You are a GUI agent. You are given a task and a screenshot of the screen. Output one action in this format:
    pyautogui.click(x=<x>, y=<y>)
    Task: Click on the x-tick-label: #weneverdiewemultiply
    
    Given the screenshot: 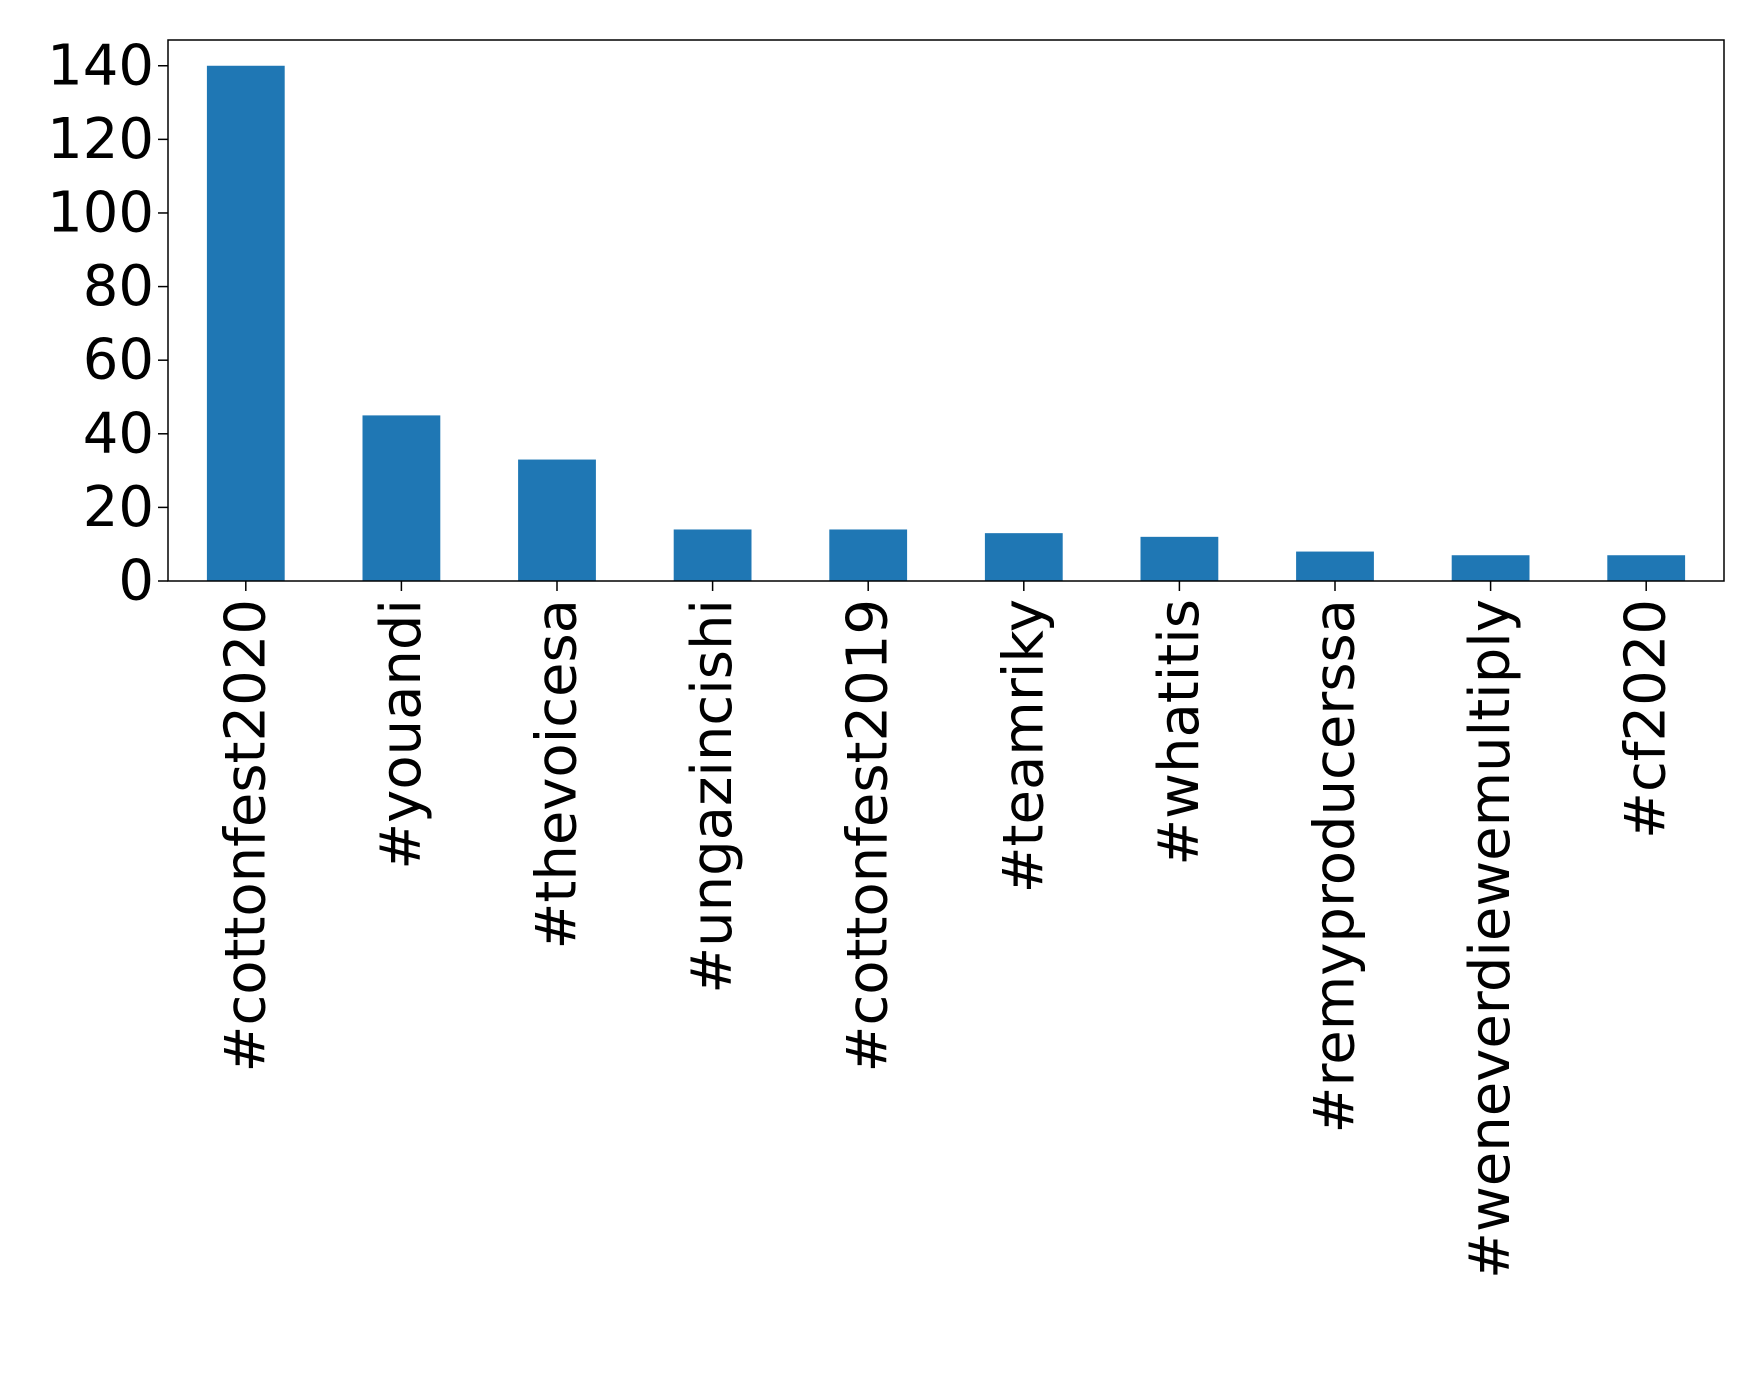 What is the action you would take?
    pyautogui.click(x=1490, y=939)
    